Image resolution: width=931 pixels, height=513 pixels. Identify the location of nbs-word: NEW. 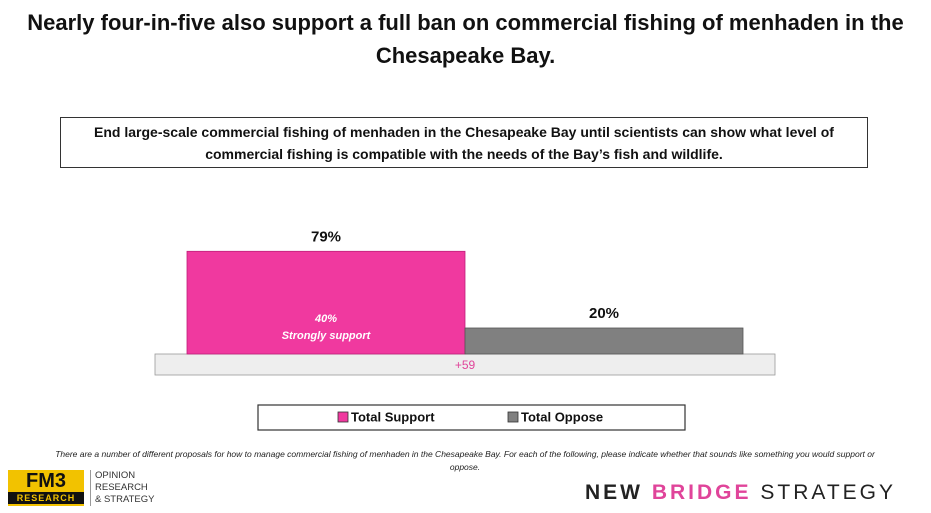
(614, 492).